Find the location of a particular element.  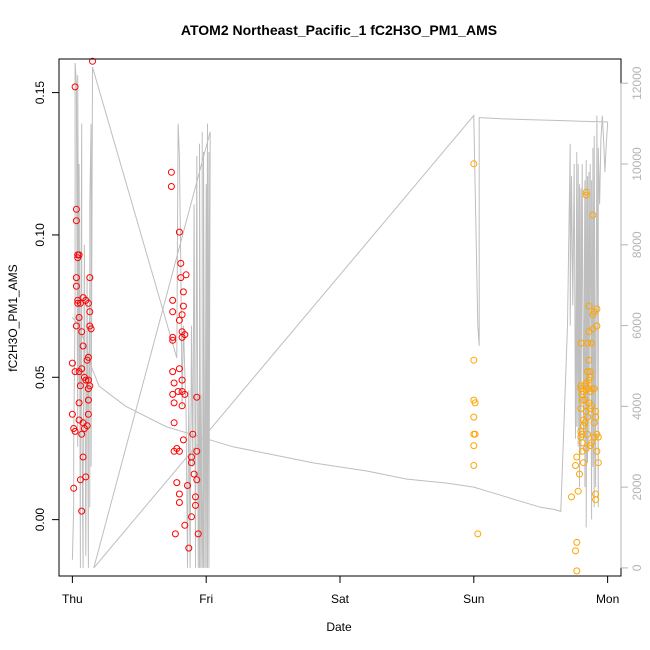

y2-tick-label: 6000 is located at coordinates (637, 325).